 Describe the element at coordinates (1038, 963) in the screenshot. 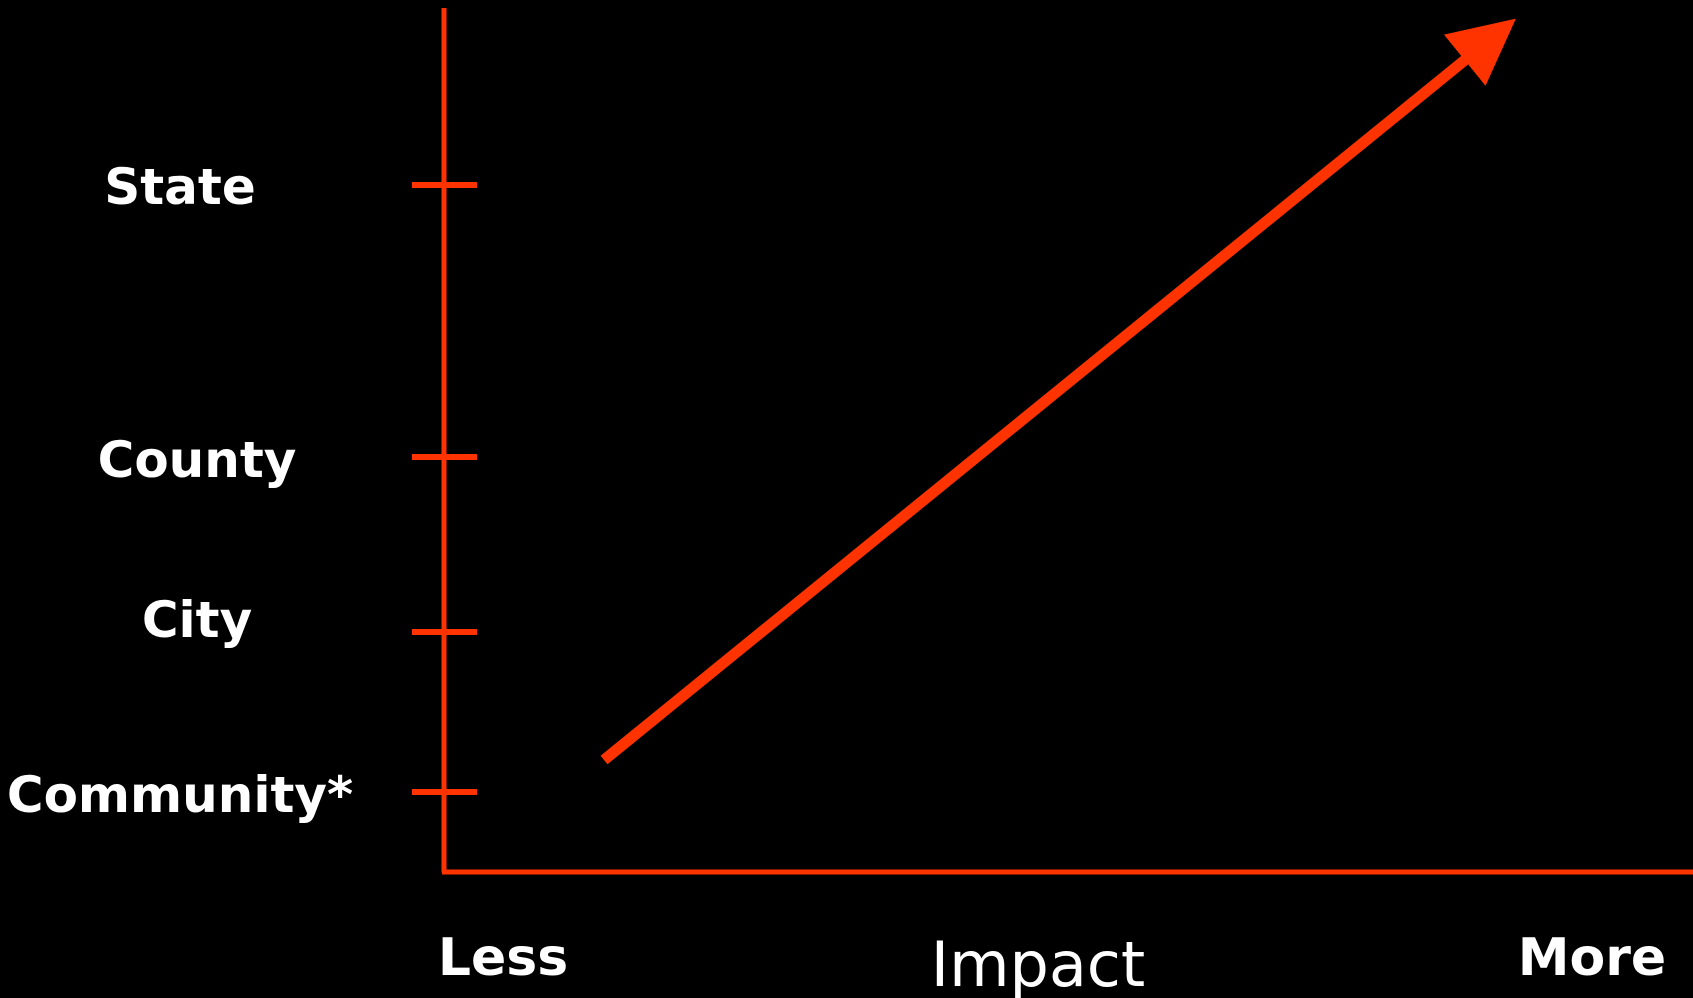

I see `x-axis-title: Impact` at that location.